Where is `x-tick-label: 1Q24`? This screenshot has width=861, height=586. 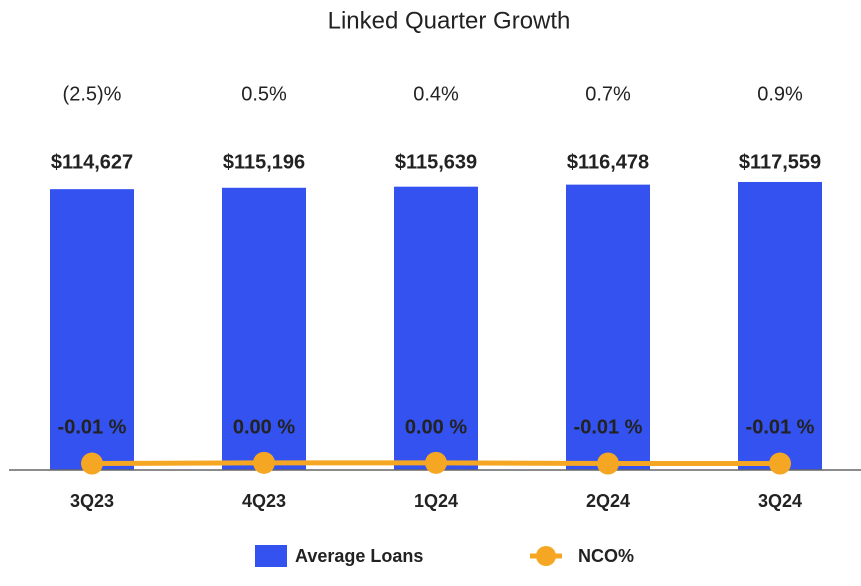
x-tick-label: 1Q24 is located at coordinates (436, 501).